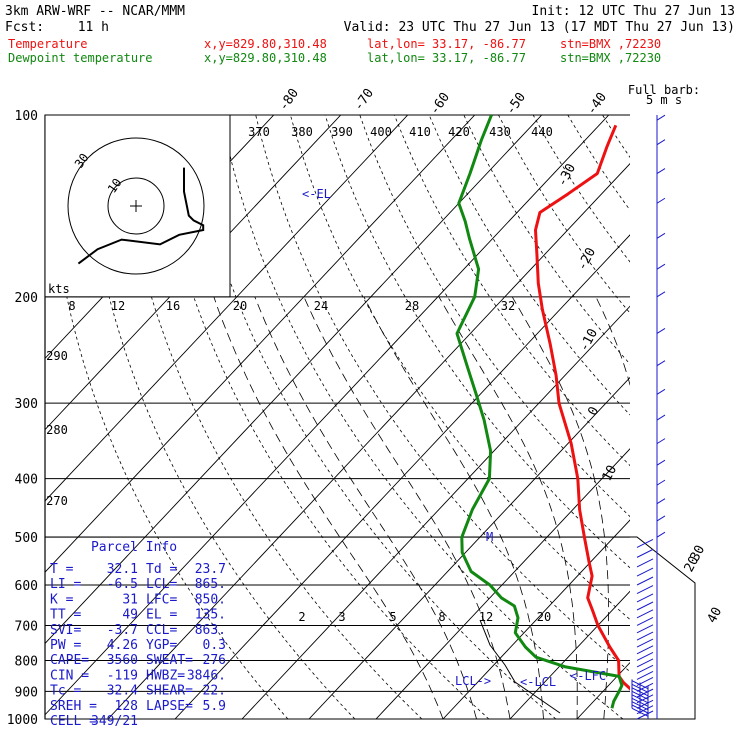 The height and width of the screenshot is (740, 740). I want to click on theta-label: 400, so click(381, 132).